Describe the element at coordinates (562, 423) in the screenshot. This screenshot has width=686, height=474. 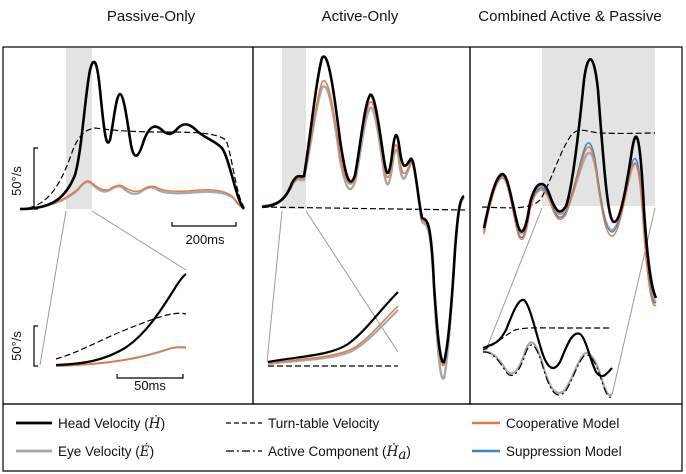
I see `legend-cooperative-label: Cooperative Model` at that location.